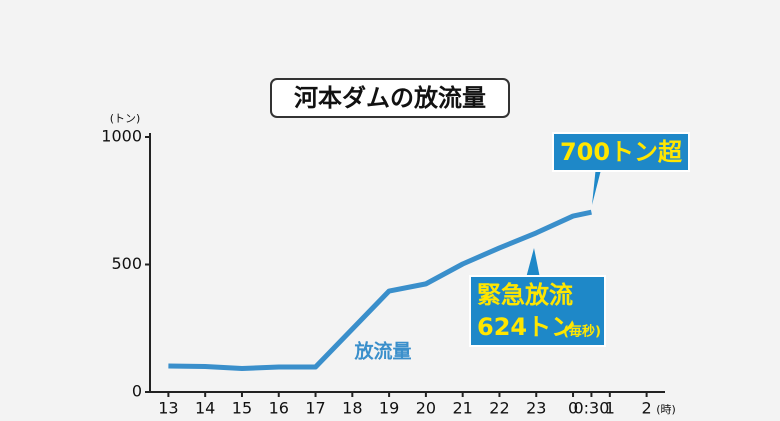 This screenshot has width=780, height=421. I want to click on x-unit: (時), so click(666, 409).